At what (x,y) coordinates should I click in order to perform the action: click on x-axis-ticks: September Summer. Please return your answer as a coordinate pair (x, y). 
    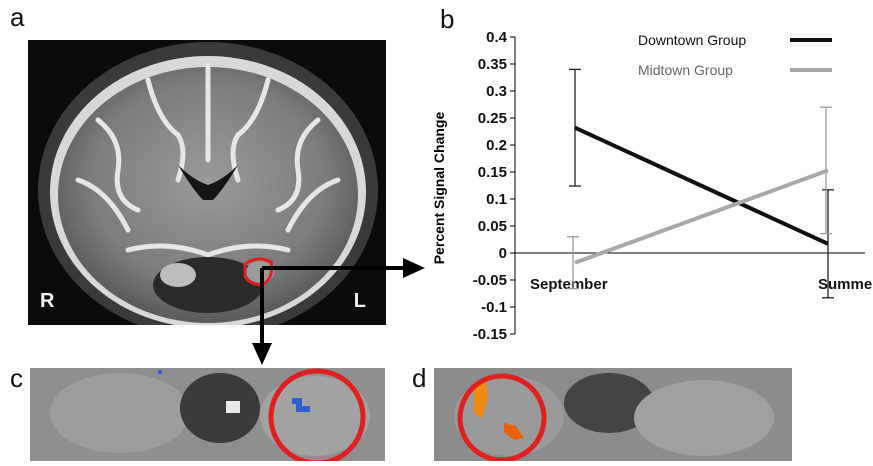
    Looking at the image, I should click on (701, 284).